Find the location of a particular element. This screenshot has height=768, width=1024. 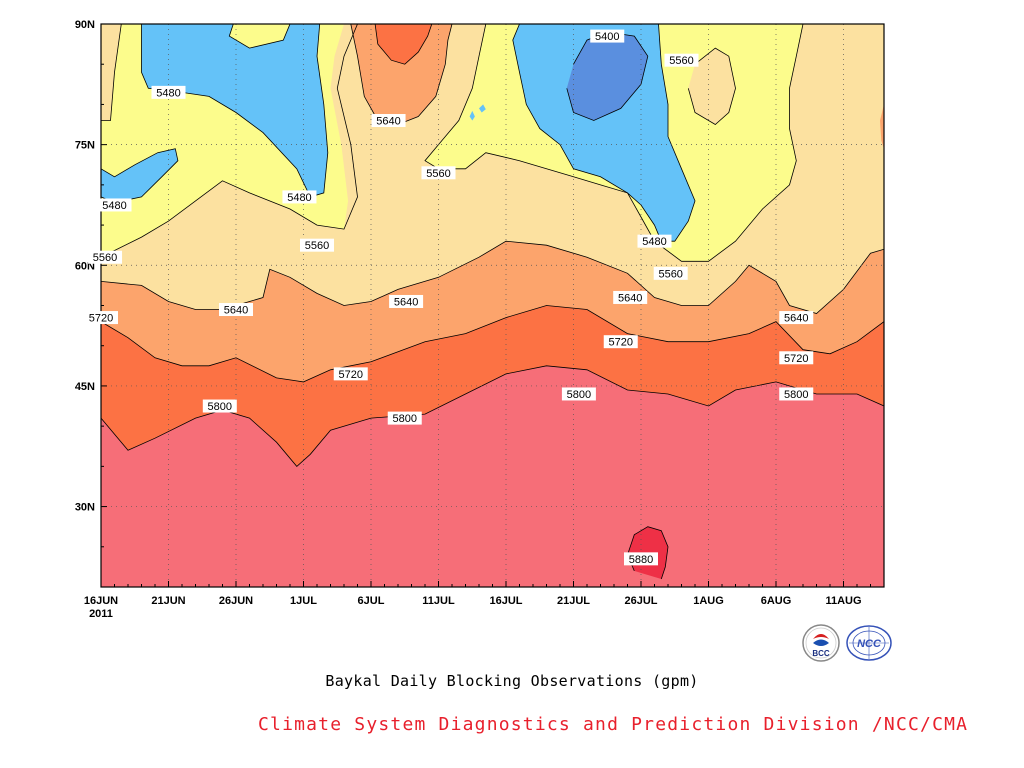

ncc-logo-text: NCC is located at coordinates (869, 644).